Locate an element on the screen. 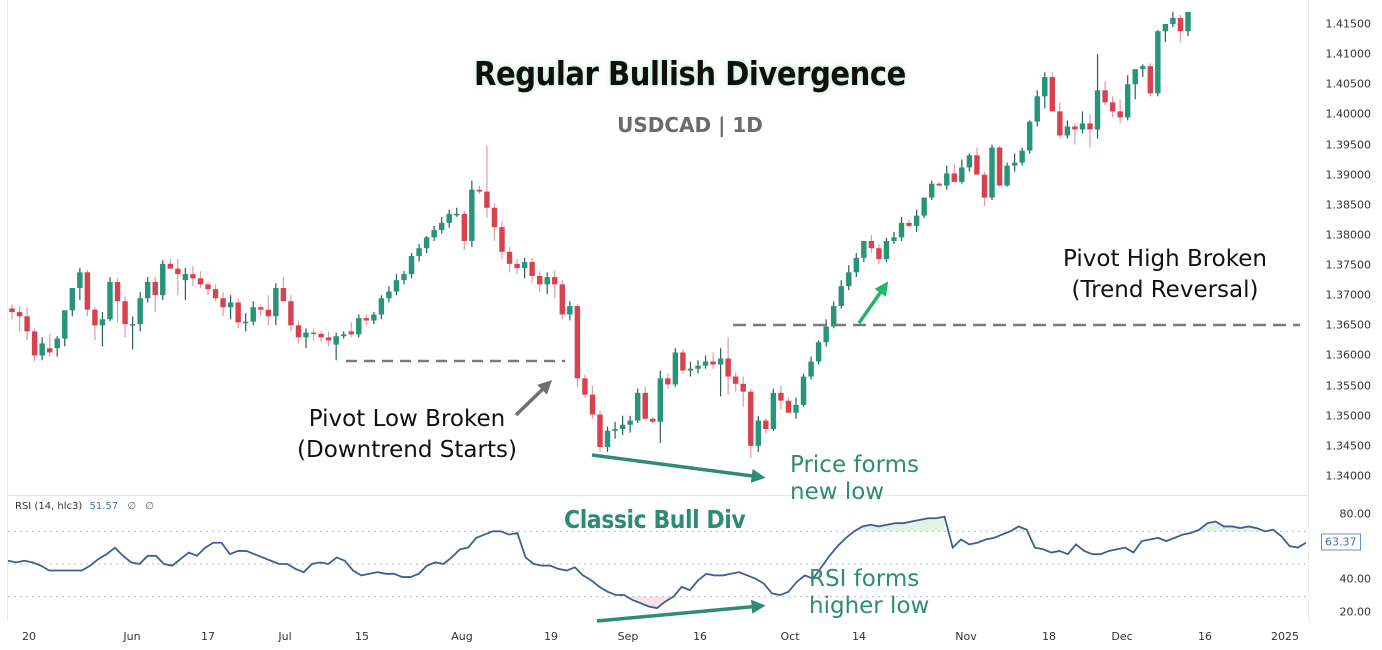 This screenshot has width=1382, height=650. price-axis-tick: 1.35500 is located at coordinates (1348, 386).